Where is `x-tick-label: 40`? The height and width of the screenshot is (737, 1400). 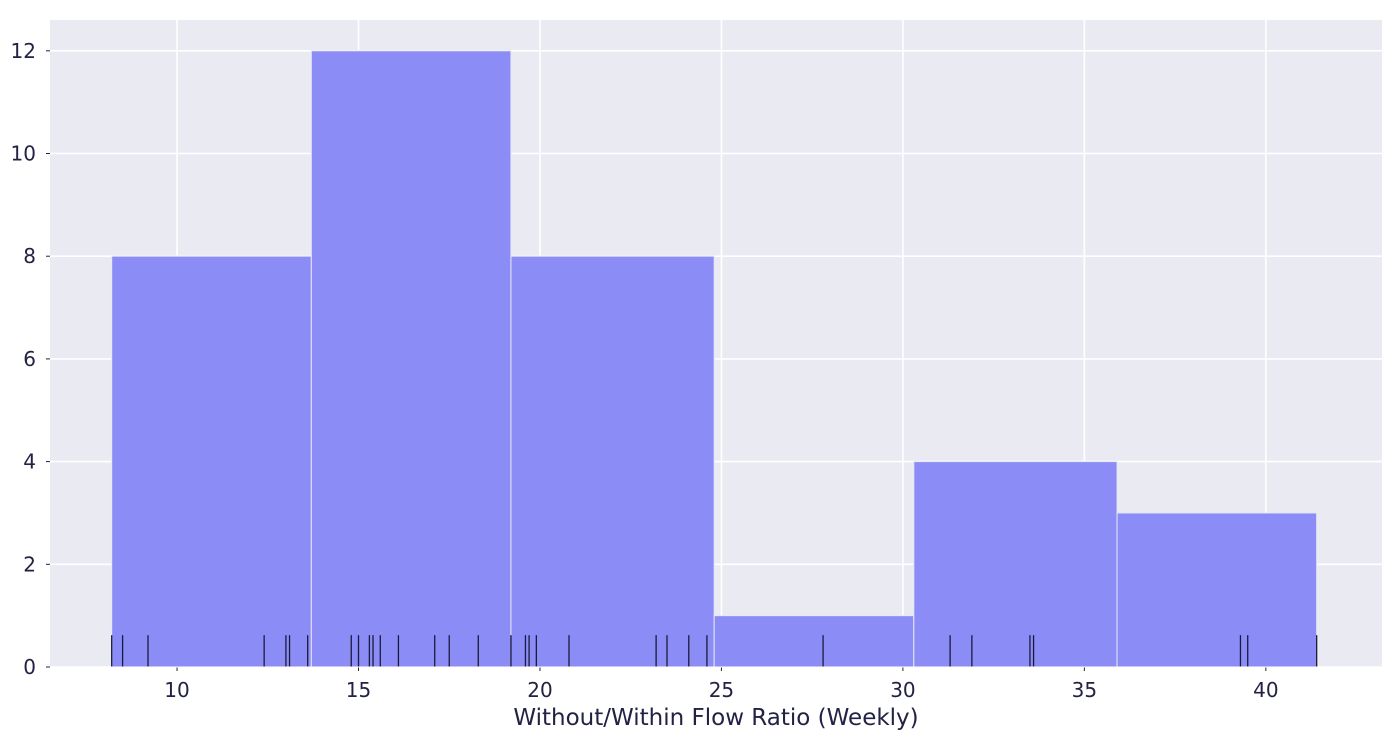
x-tick-label: 40 is located at coordinates (1265, 690).